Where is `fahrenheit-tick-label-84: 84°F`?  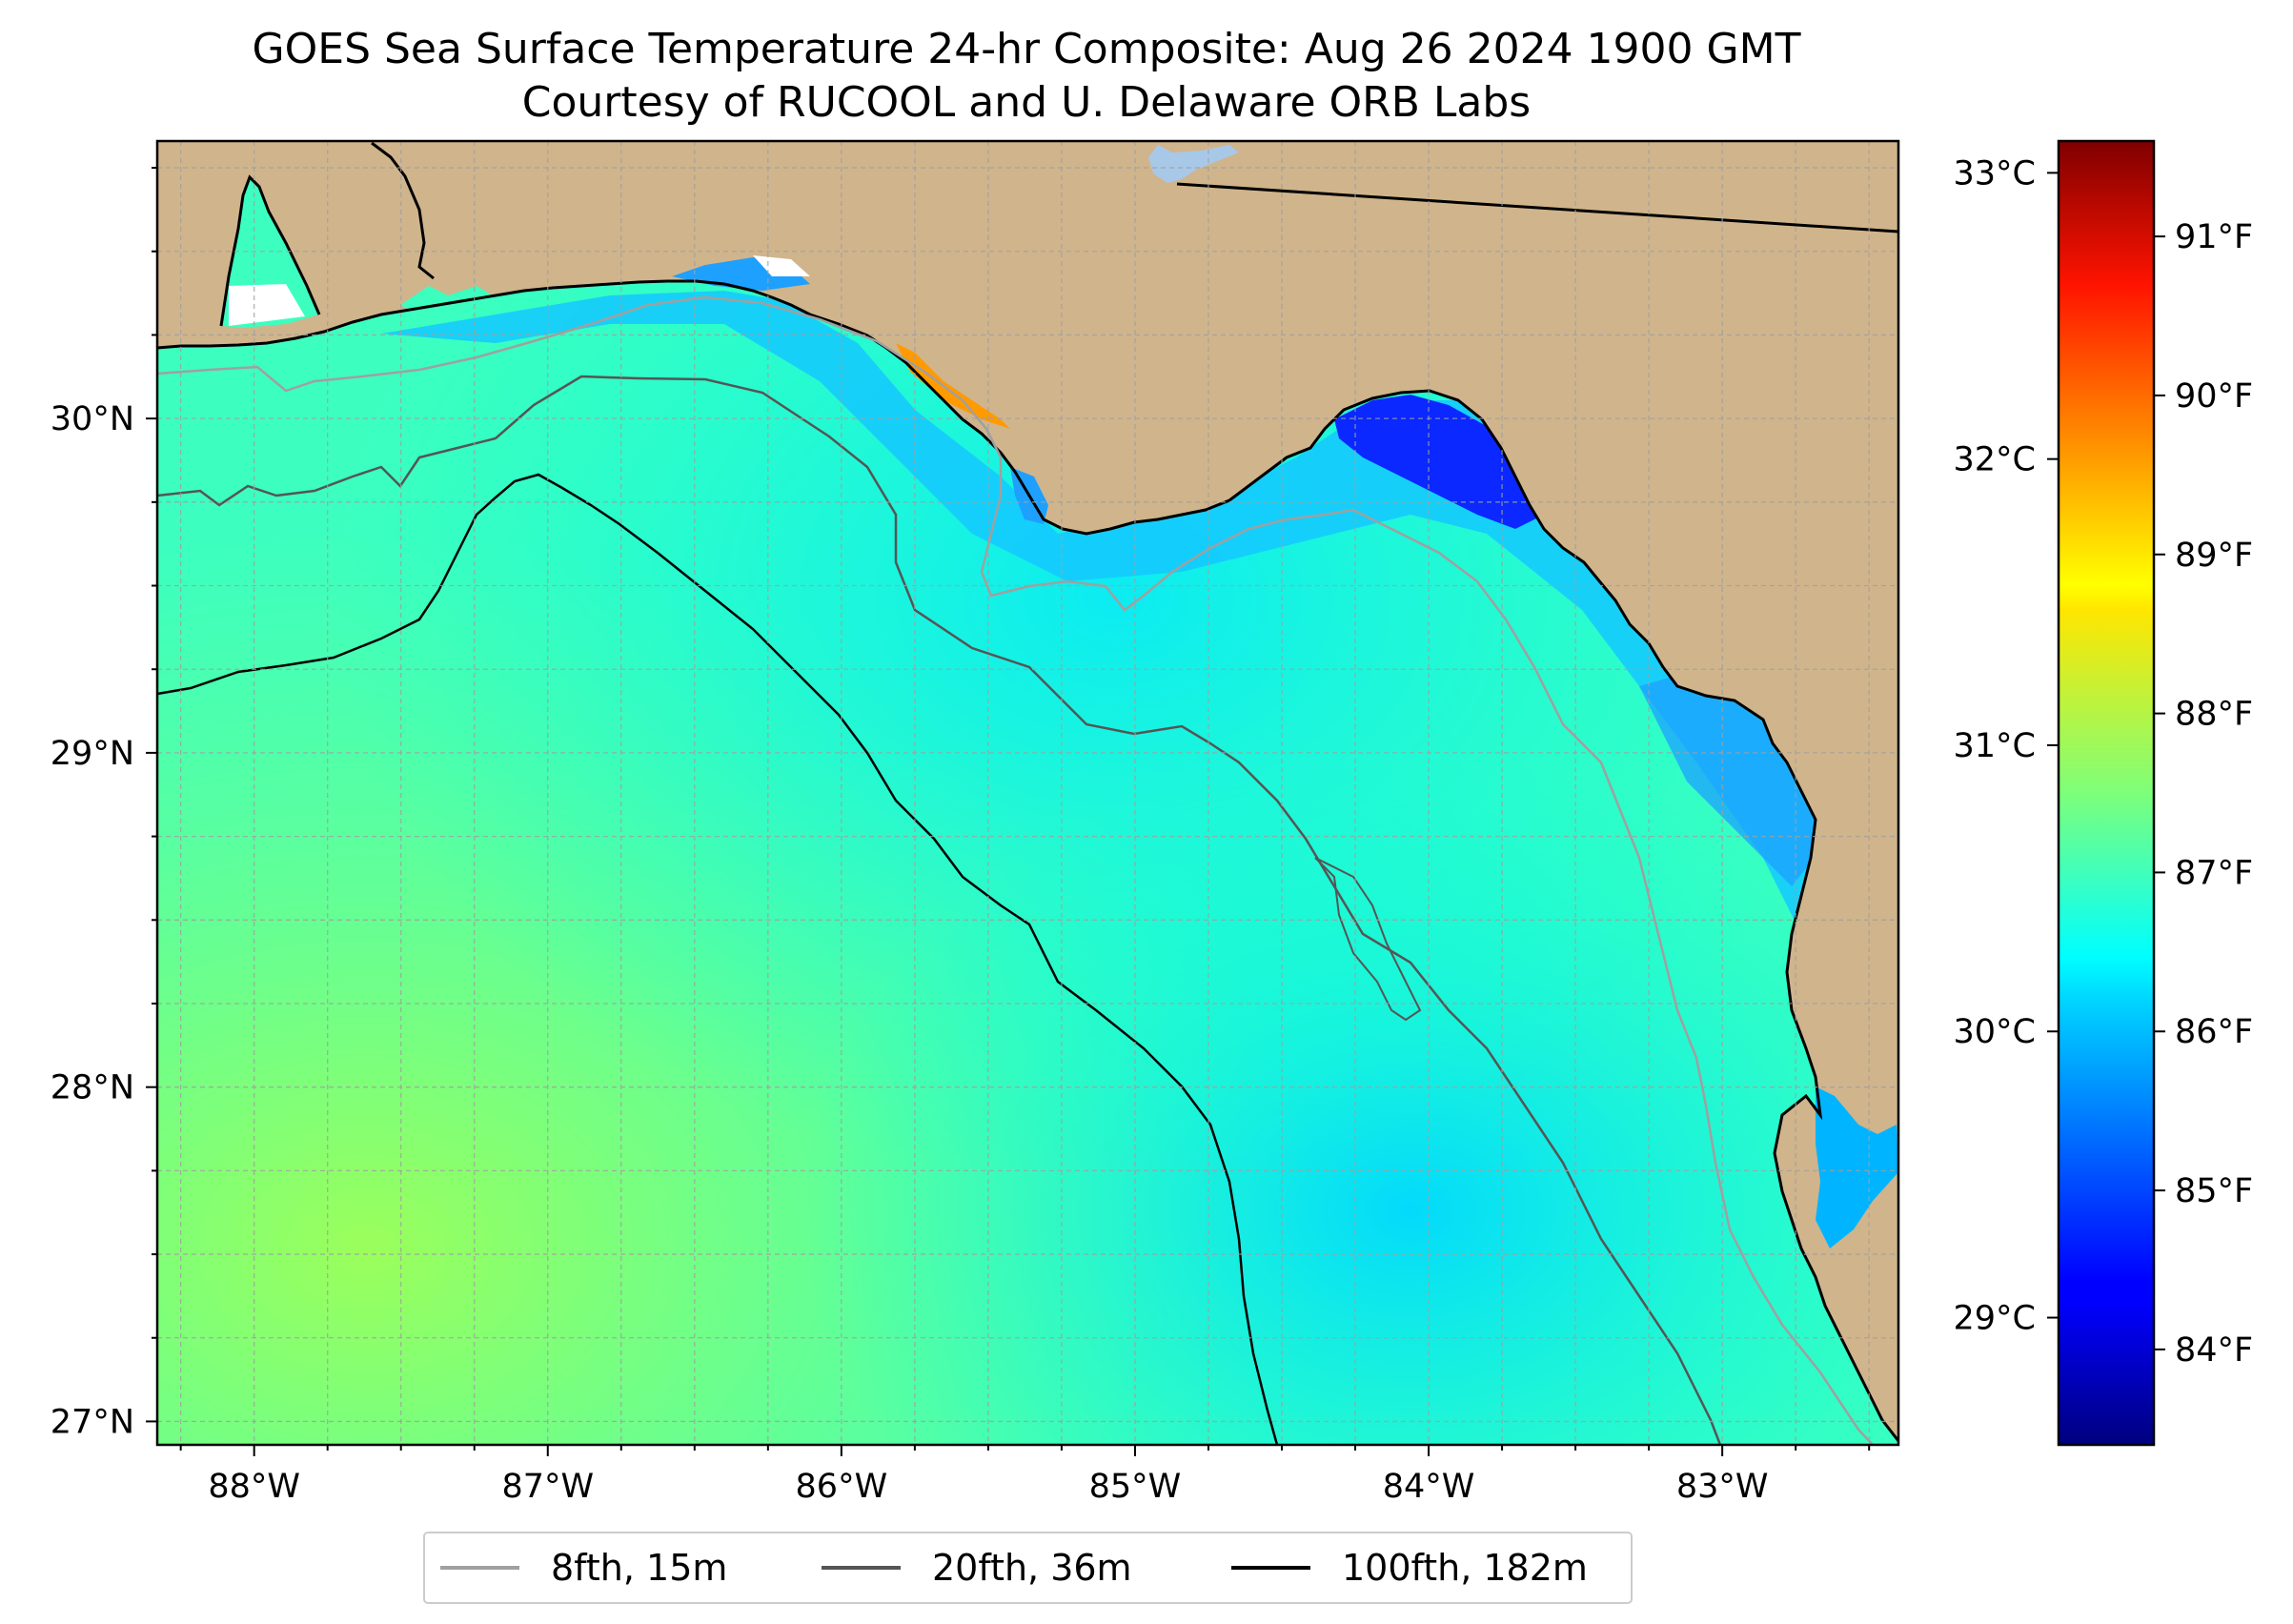
fahrenheit-tick-label-84: 84°F is located at coordinates (2214, 1350).